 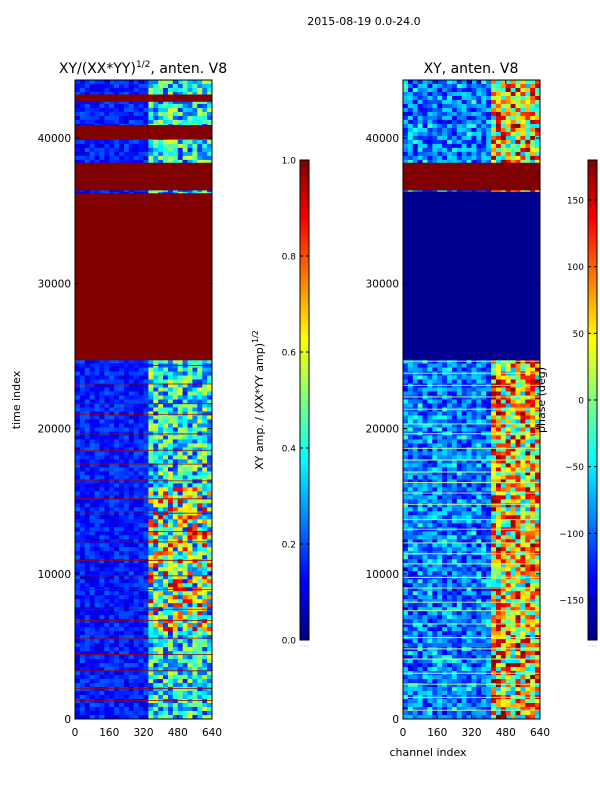 I want to click on left-colorbar-label: XY amp. / (XX*YY amp)1/2, so click(x=258, y=400).